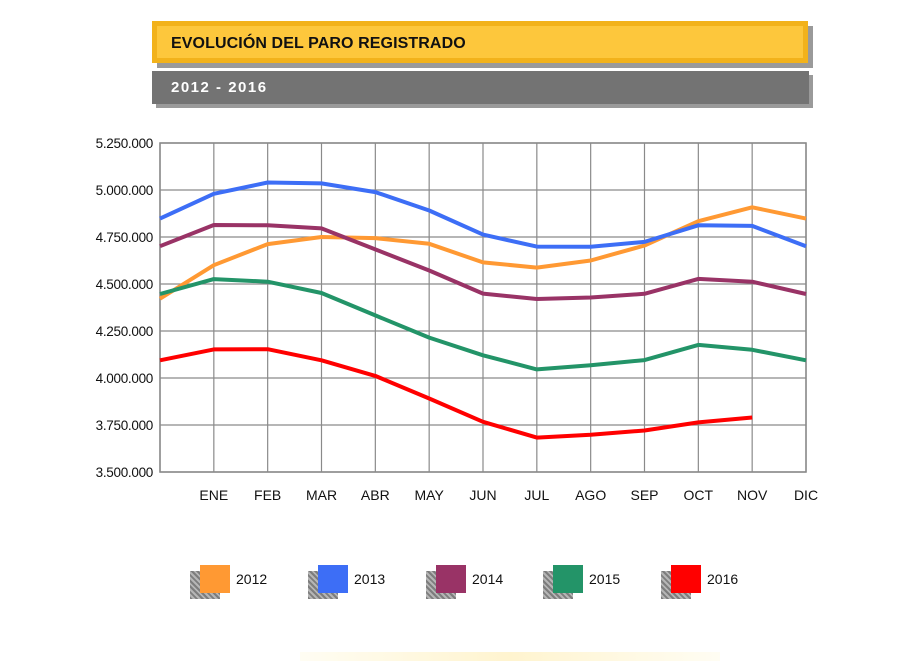  I want to click on x-tick-label: ENE, so click(213, 495).